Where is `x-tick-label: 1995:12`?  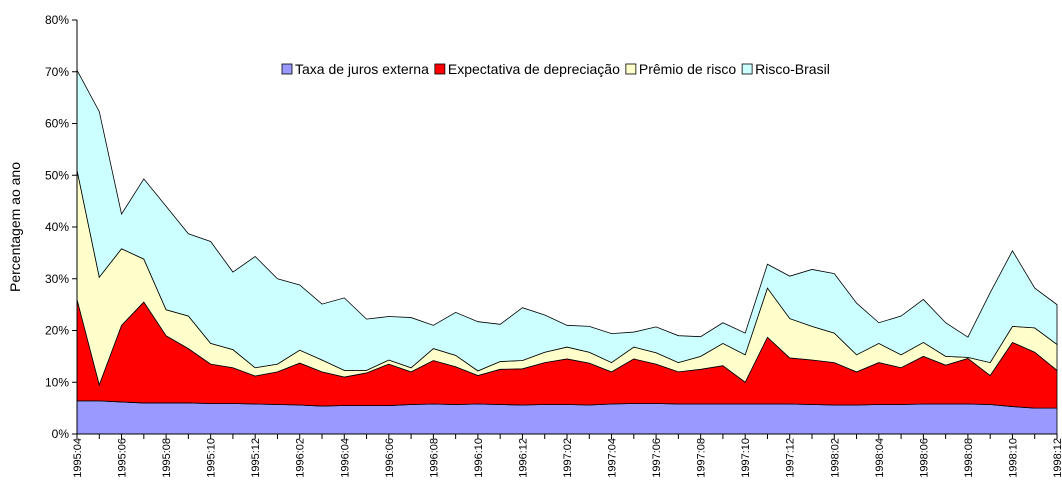 x-tick-label: 1995:12 is located at coordinates (256, 458).